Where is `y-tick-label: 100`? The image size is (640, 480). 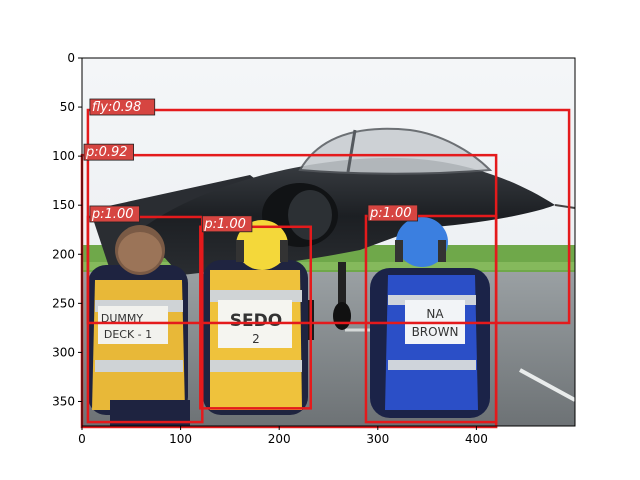 y-tick-label: 100 is located at coordinates (63, 156).